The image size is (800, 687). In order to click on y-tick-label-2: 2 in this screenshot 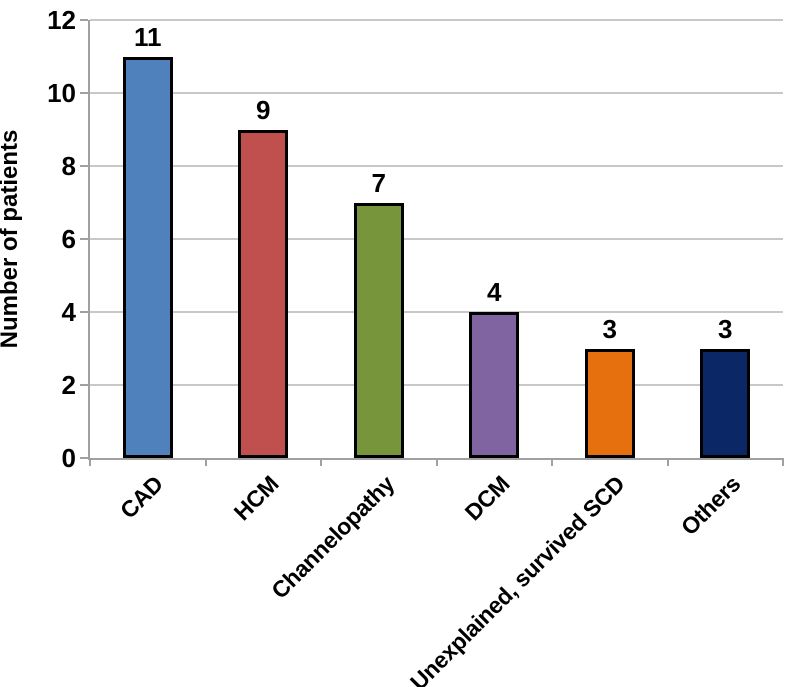, I will do `click(68, 385)`.